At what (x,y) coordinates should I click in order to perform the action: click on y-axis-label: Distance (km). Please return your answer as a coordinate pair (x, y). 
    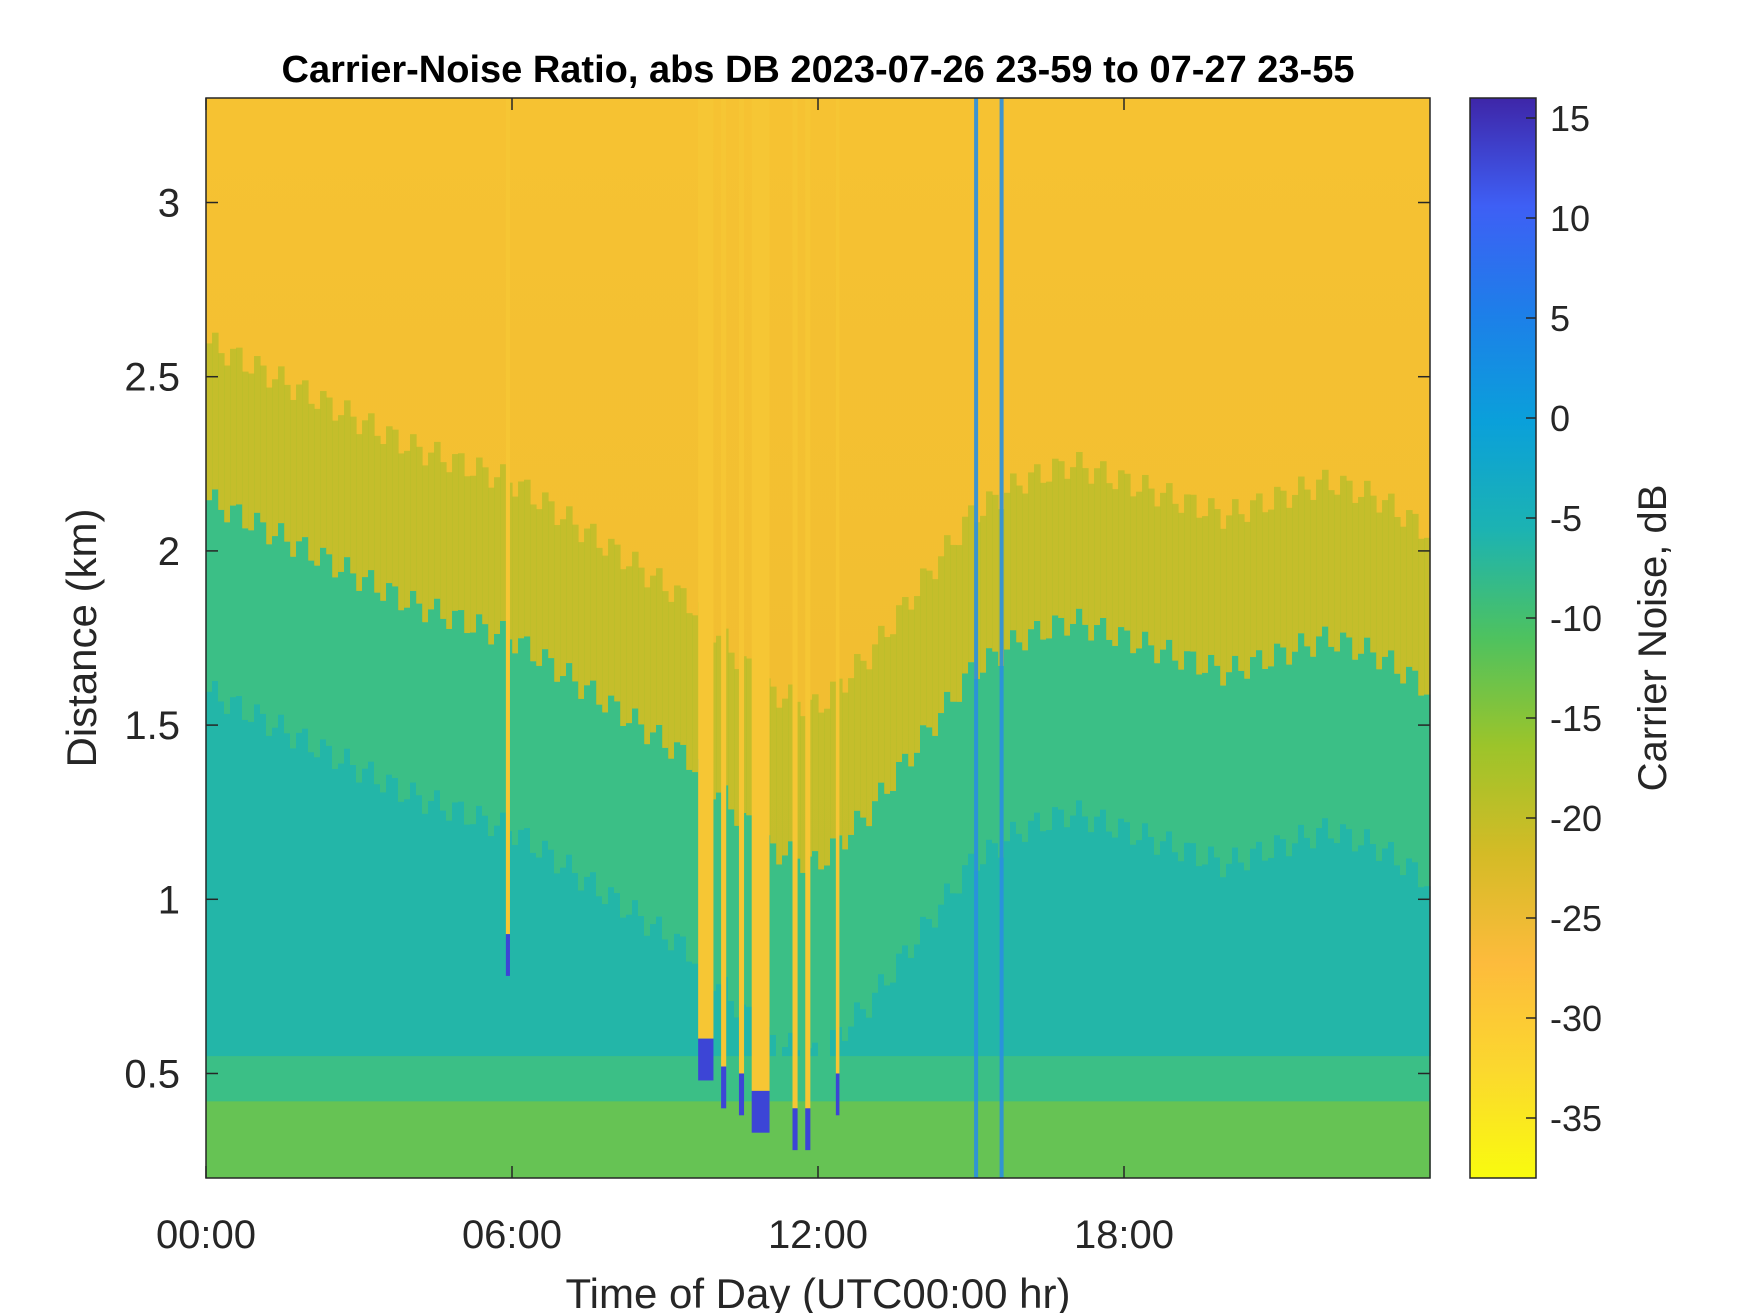
    Looking at the image, I should click on (81, 637).